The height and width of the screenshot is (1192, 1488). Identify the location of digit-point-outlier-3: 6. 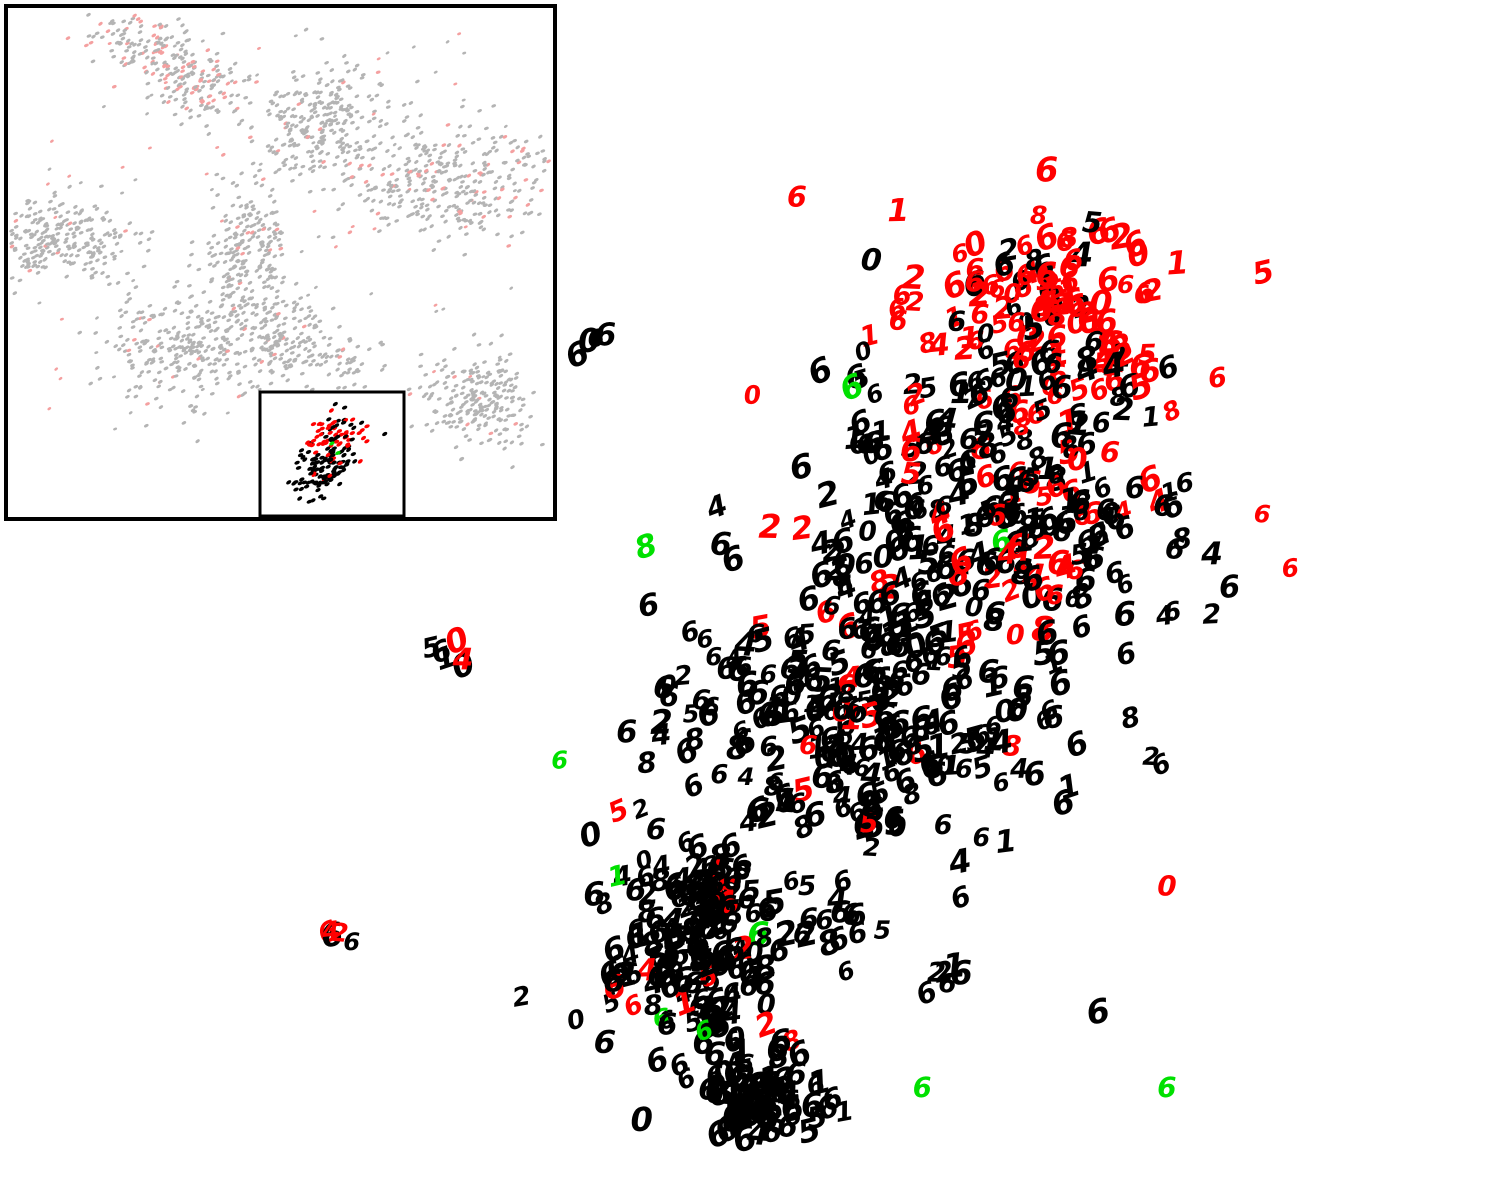
(605, 335).